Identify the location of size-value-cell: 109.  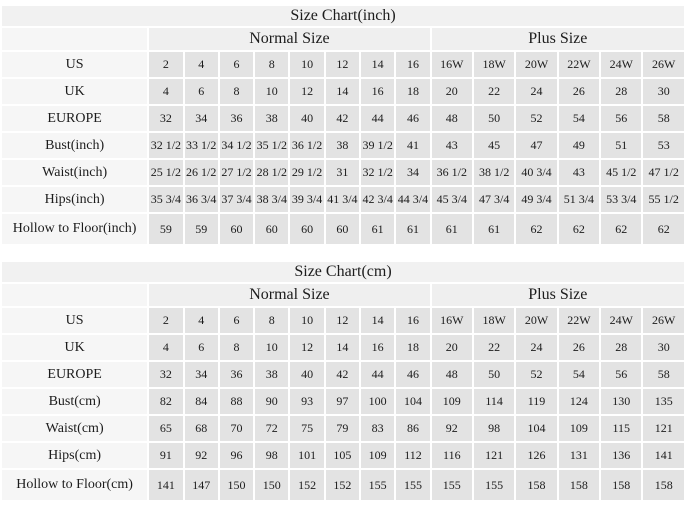
(451, 401).